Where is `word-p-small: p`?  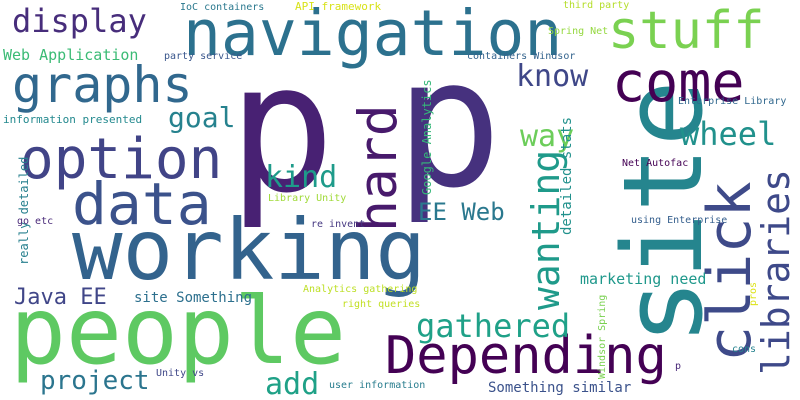 word-p-small: p is located at coordinates (678, 366).